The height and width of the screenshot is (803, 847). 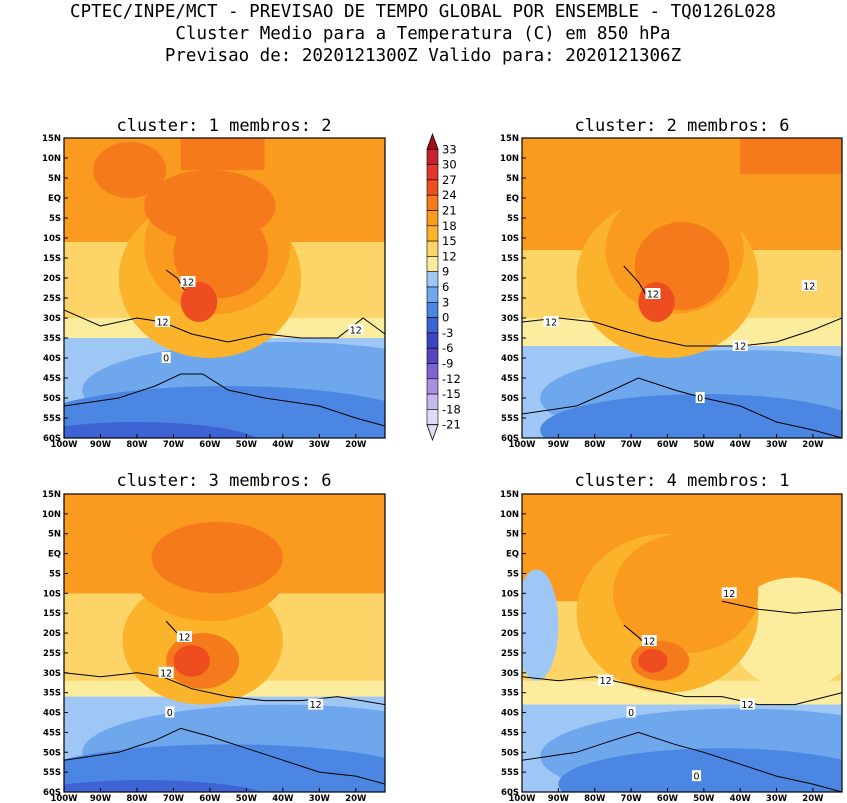 I want to click on colorbar-label: -6, so click(x=447, y=348).